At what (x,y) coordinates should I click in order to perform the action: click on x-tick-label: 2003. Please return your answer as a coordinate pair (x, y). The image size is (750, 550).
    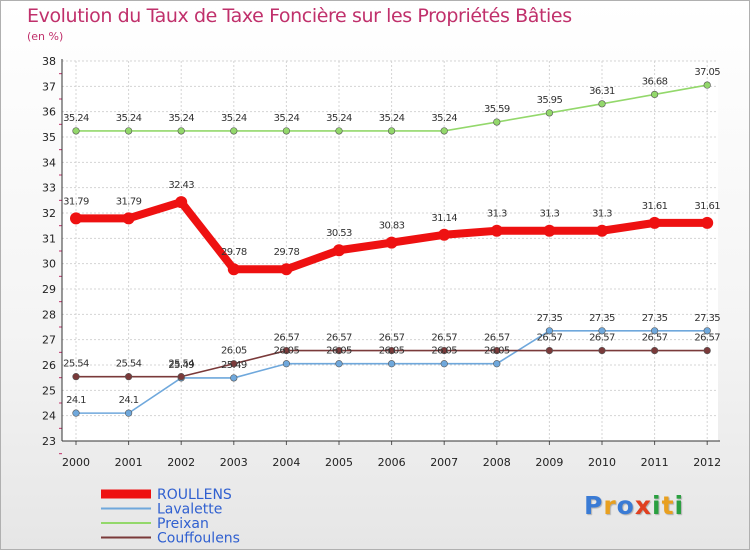
    Looking at the image, I should click on (234, 462).